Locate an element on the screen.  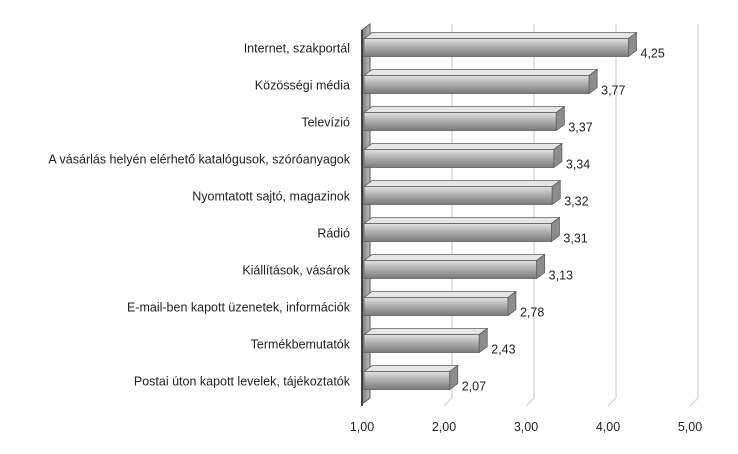
data-label: 3,34 is located at coordinates (578, 165).